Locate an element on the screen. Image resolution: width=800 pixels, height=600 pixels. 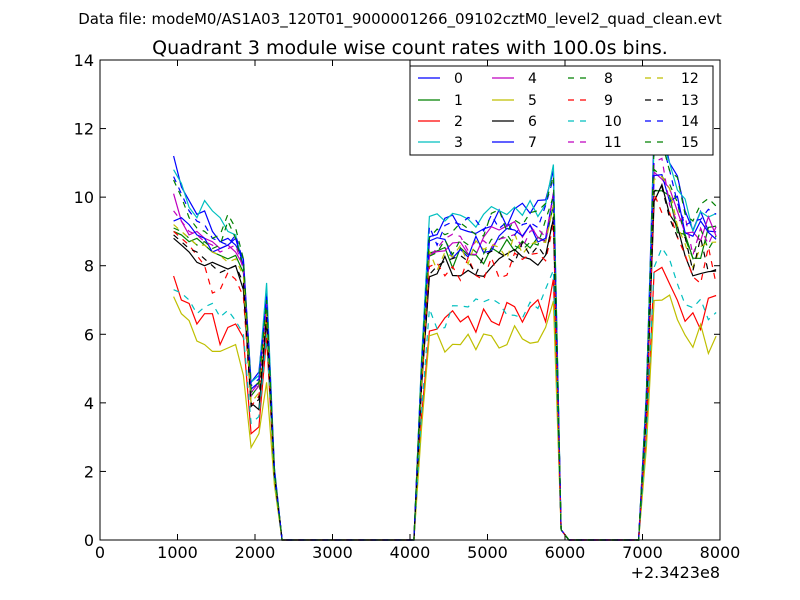
legend-label-9: 9 is located at coordinates (608, 101).